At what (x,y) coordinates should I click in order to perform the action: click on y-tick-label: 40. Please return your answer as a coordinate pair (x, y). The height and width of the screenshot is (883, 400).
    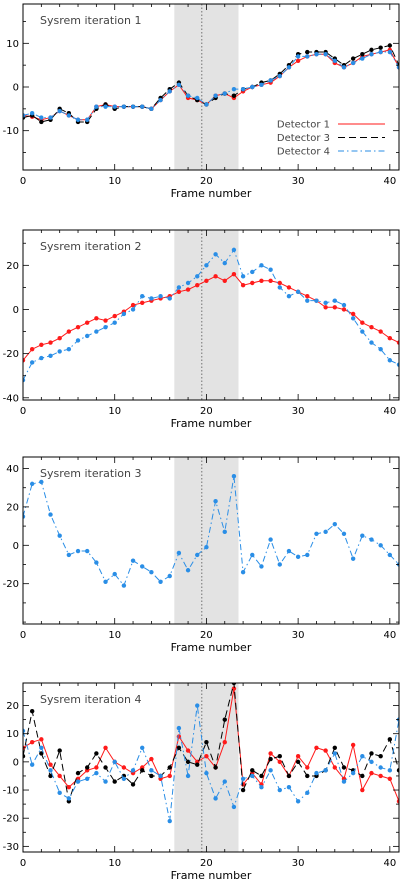
    Looking at the image, I should click on (12, 469).